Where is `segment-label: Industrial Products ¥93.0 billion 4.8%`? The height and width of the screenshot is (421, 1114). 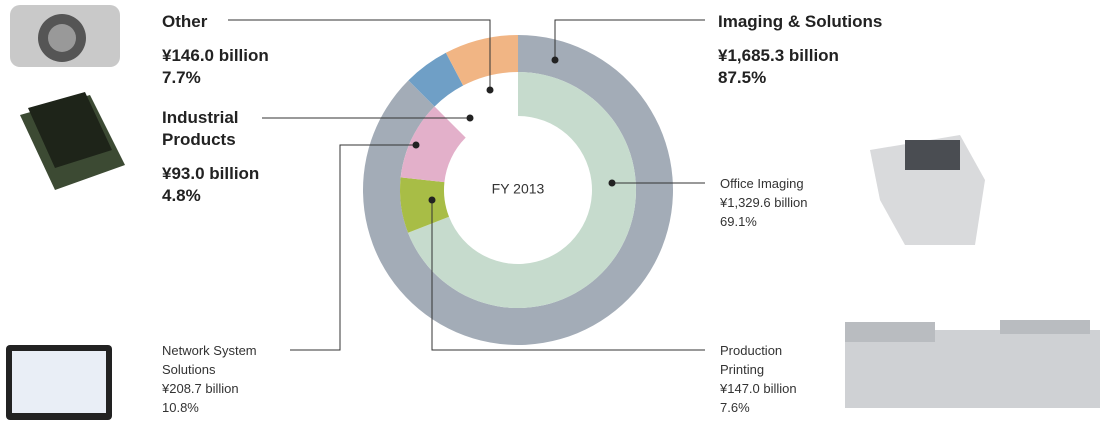 segment-label: Industrial Products ¥93.0 billion 4.8% is located at coordinates (217, 157).